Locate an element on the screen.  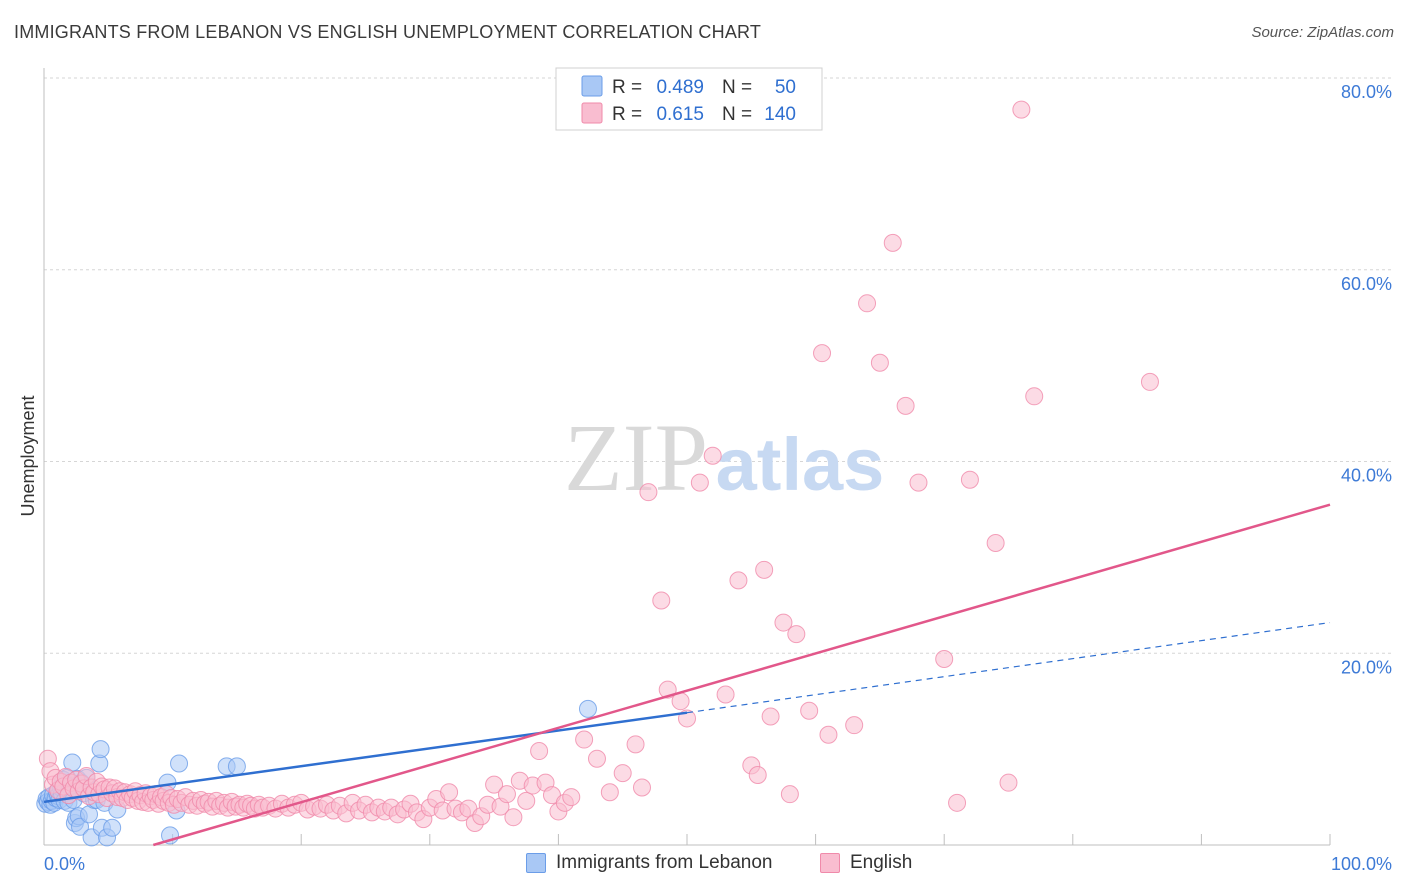
y-tick-labels: 20.0% 40.0% 60.0% 80.0% is located at coordinates (1366, 379).